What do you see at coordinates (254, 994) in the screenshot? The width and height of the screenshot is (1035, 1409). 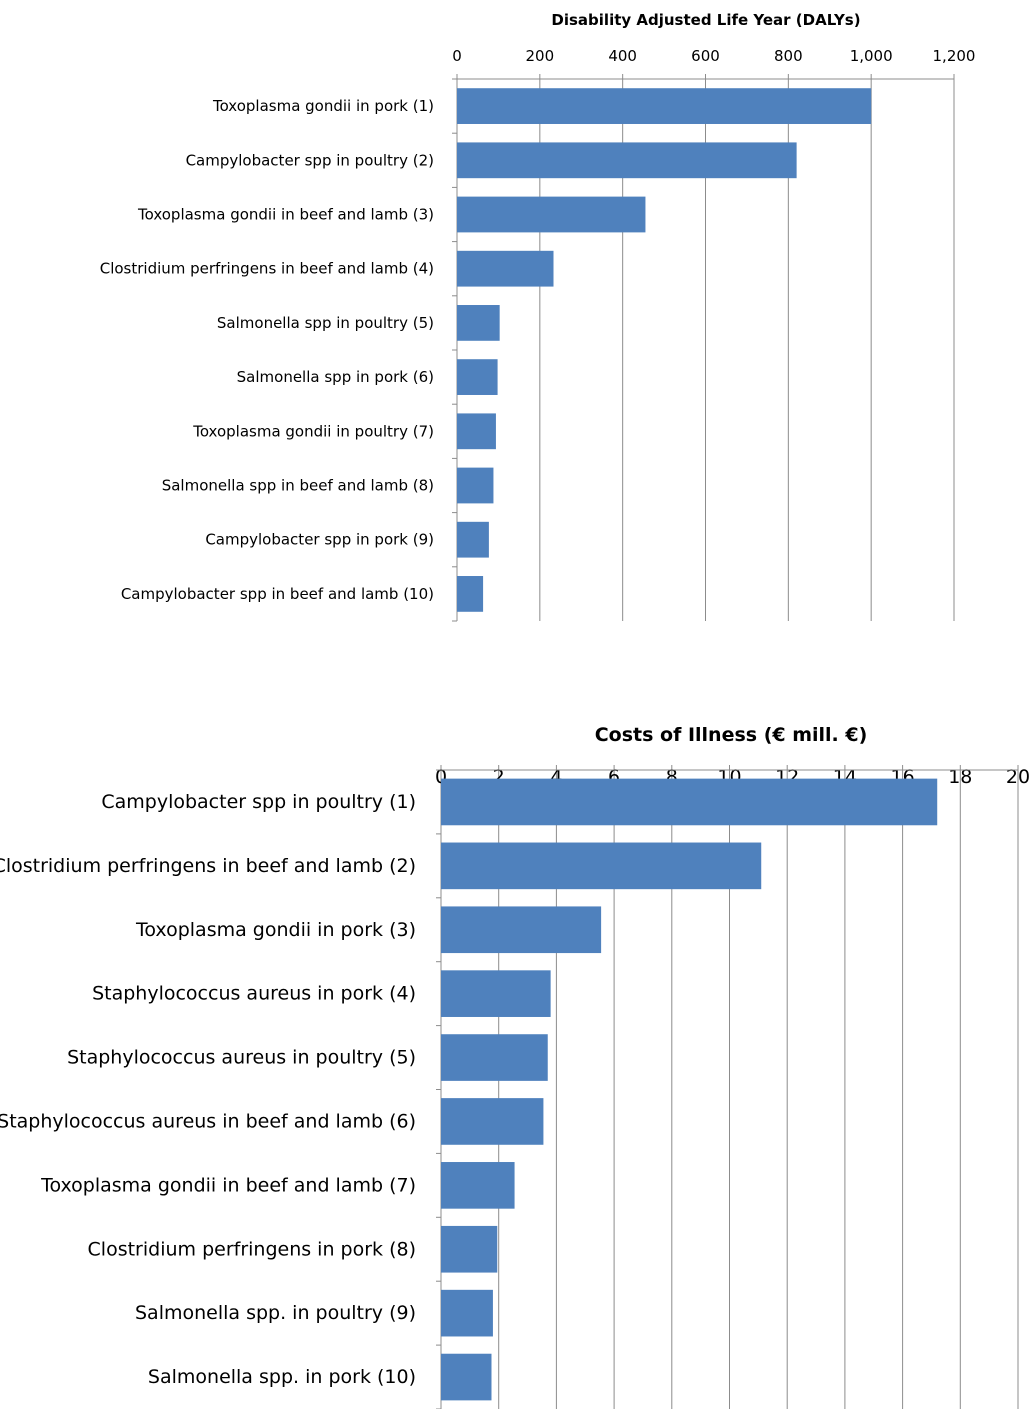 I see `category-label: Staphylococcus aureus in pork (4)` at bounding box center [254, 994].